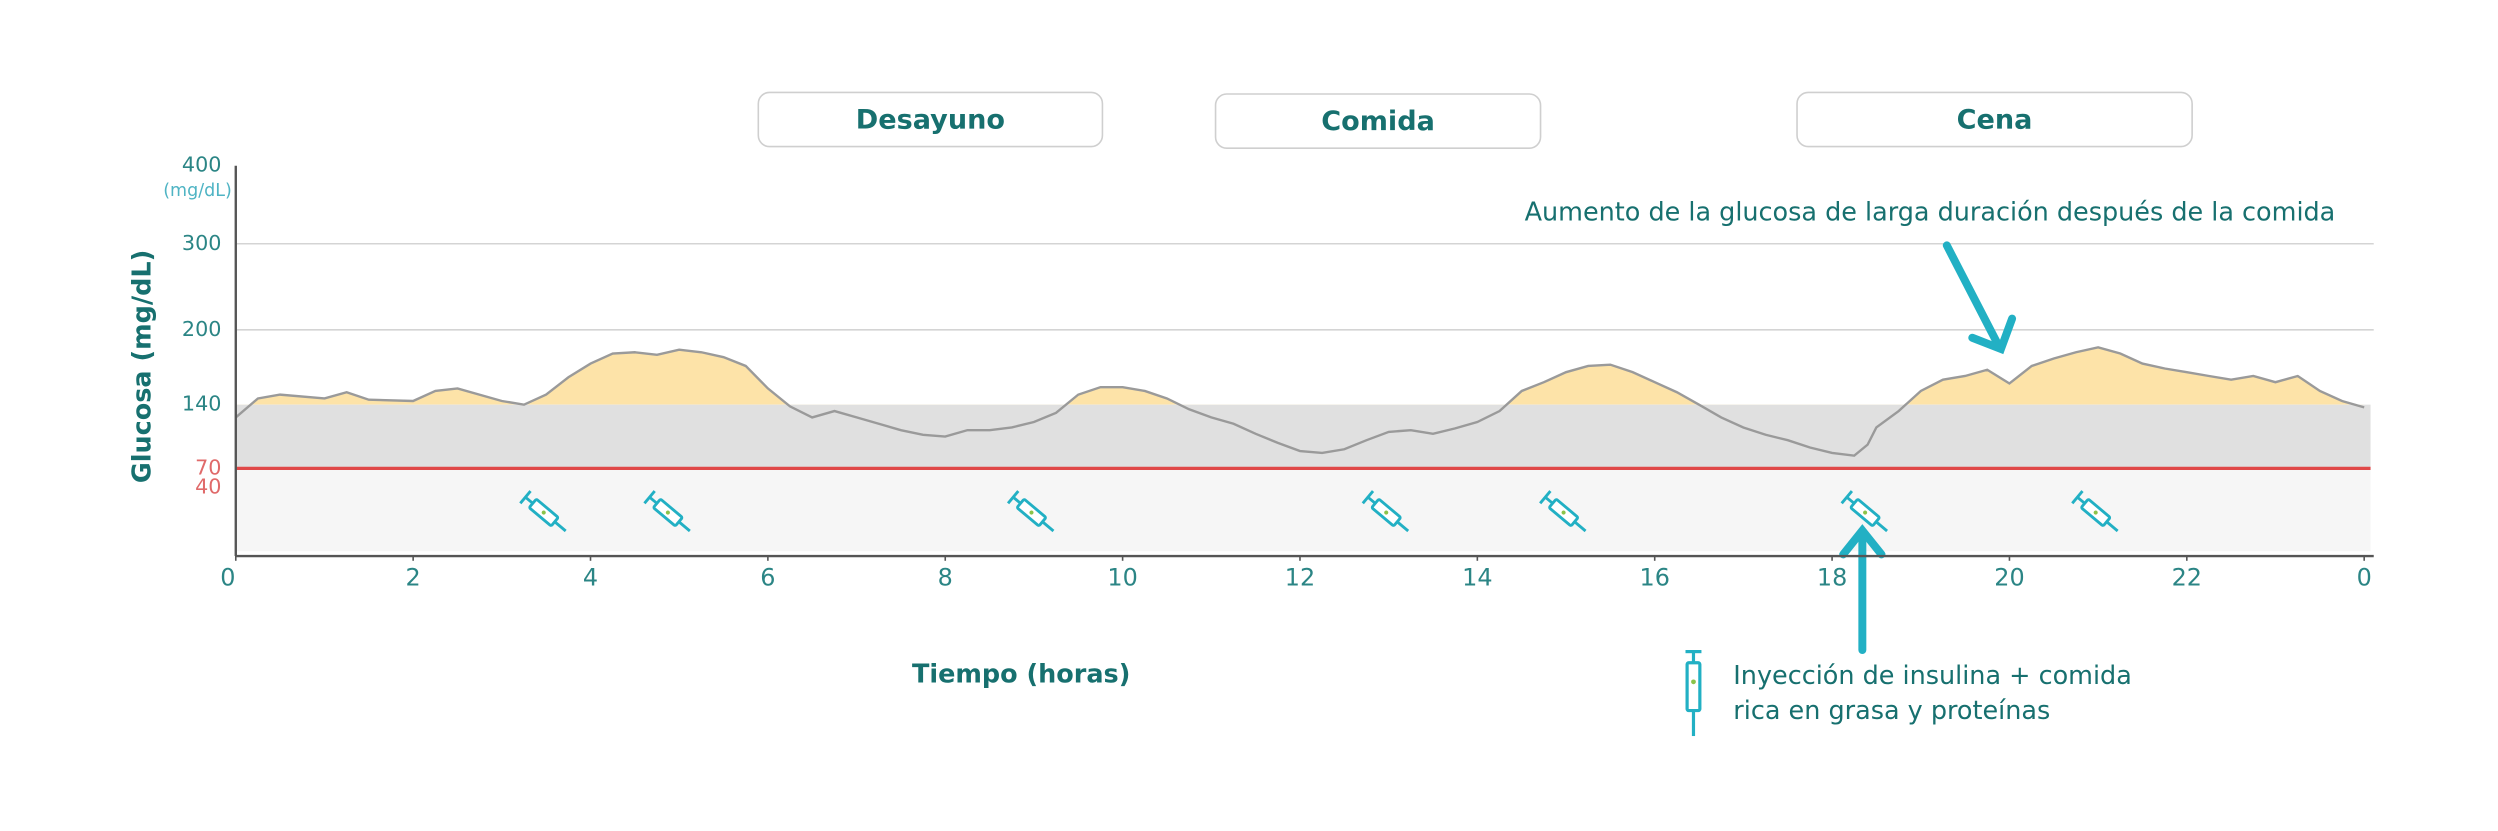 Image resolution: width=2498 pixels, height=831 pixels. I want to click on y-axis-label: Glucosa (mg/dL), so click(142, 366).